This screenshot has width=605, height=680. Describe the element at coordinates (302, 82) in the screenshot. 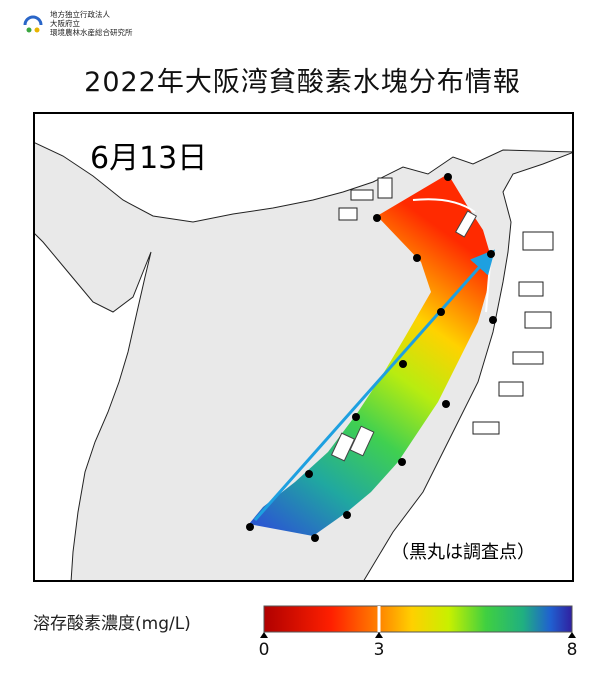

I see `page-title: 2022年大阪湾貧酸素水塊分布情報` at that location.